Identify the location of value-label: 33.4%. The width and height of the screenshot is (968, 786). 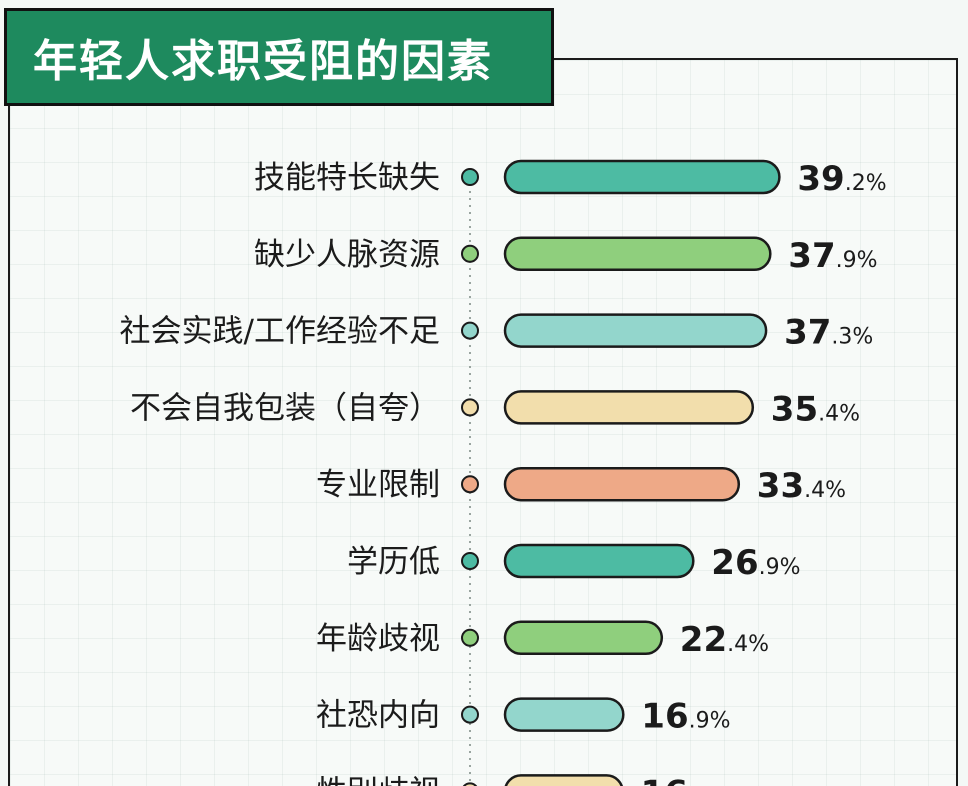
(801, 486).